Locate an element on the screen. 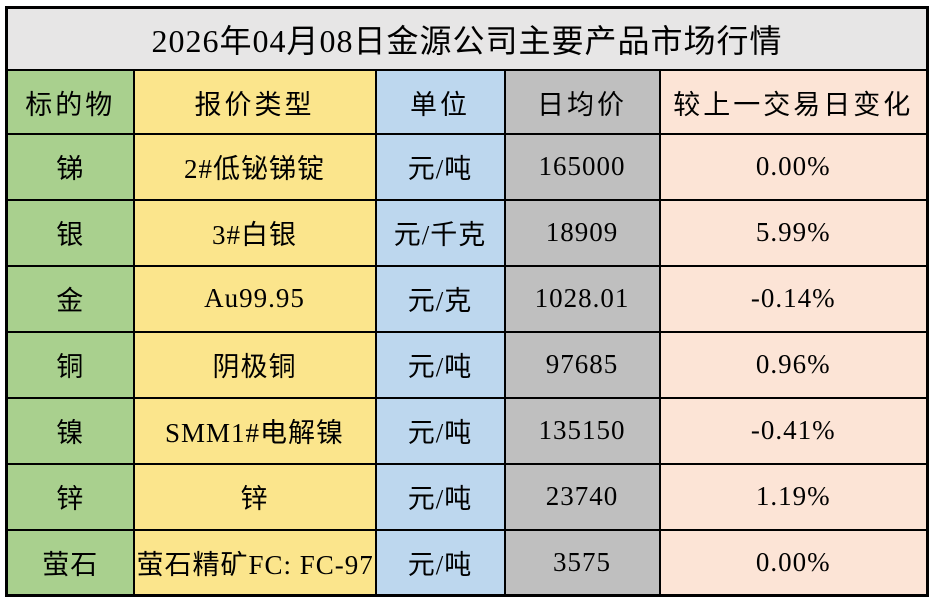 The width and height of the screenshot is (934, 605). subject-cell: 萤石 is located at coordinates (70, 562).